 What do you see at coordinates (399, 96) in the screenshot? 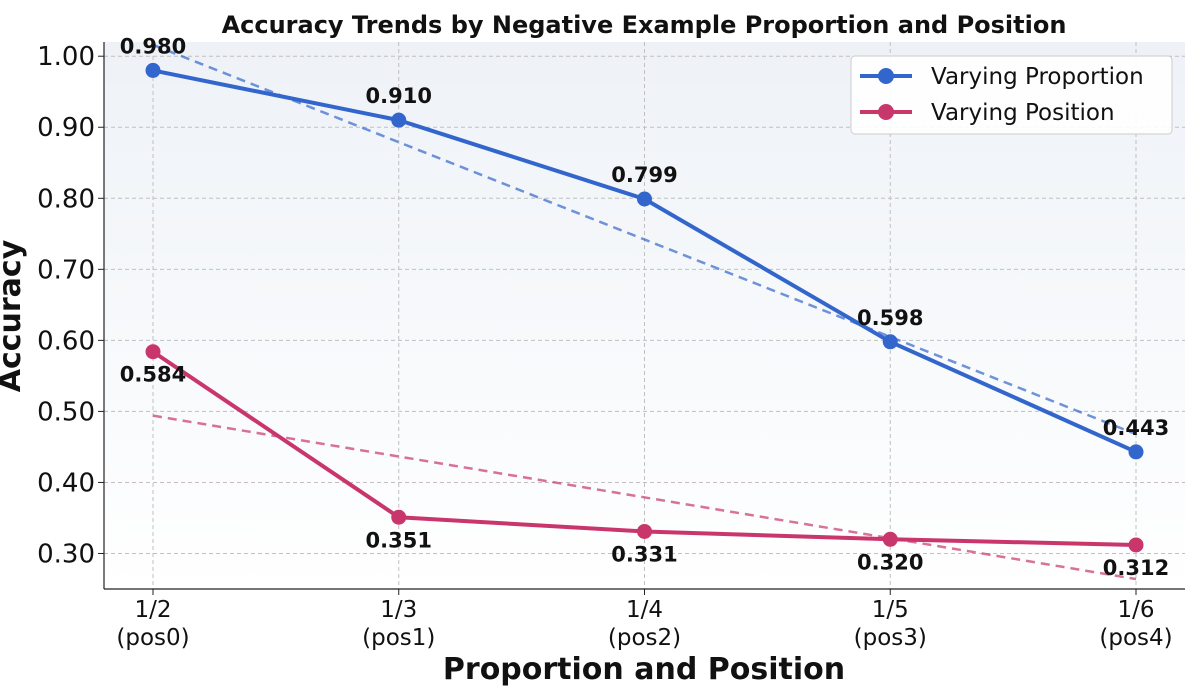
I see `data-label: 0.910` at bounding box center [399, 96].